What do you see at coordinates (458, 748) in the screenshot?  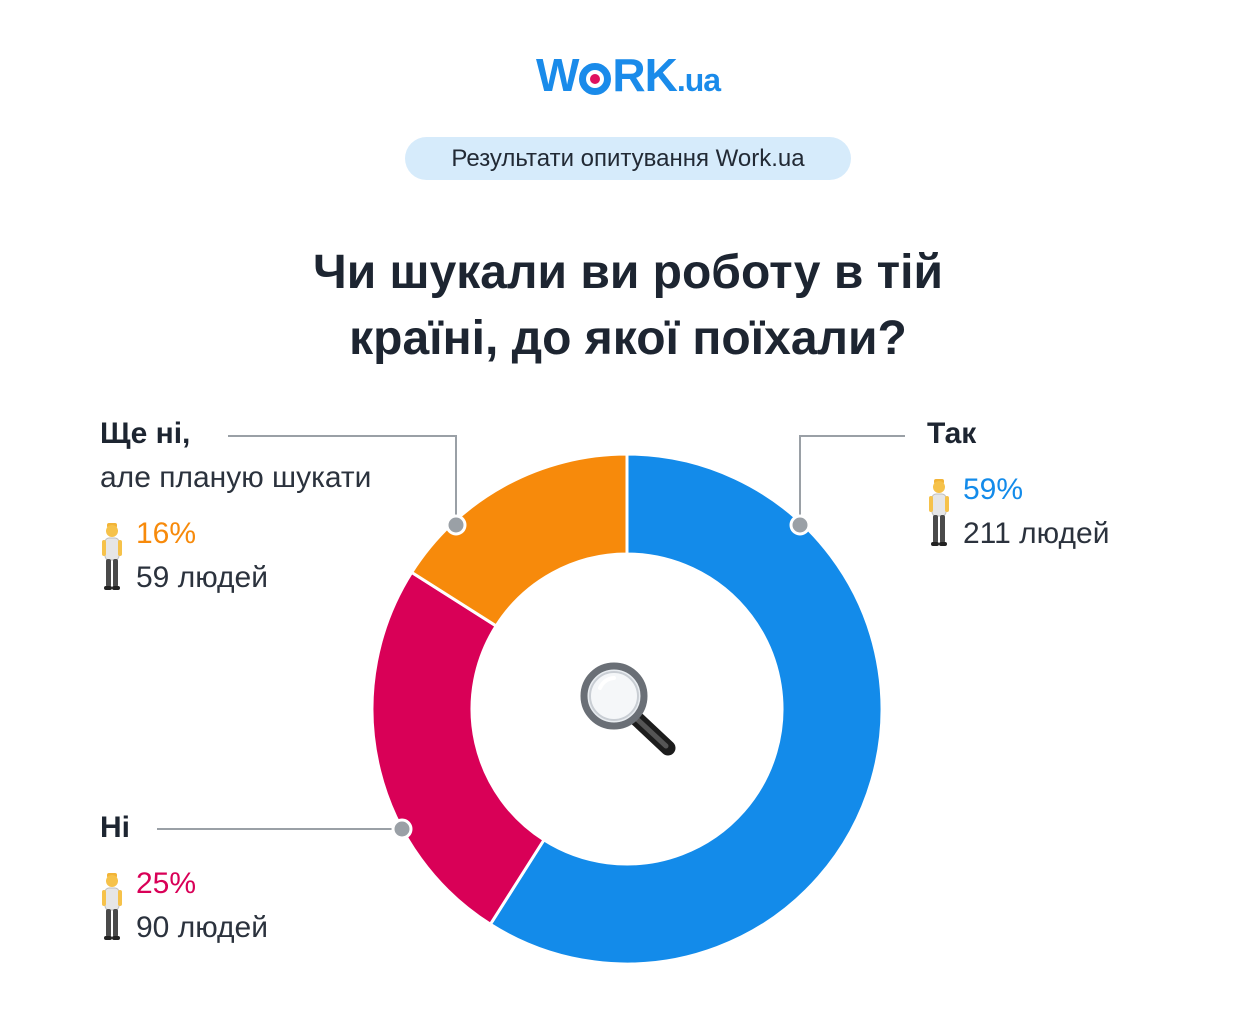 I see `slice-no` at bounding box center [458, 748].